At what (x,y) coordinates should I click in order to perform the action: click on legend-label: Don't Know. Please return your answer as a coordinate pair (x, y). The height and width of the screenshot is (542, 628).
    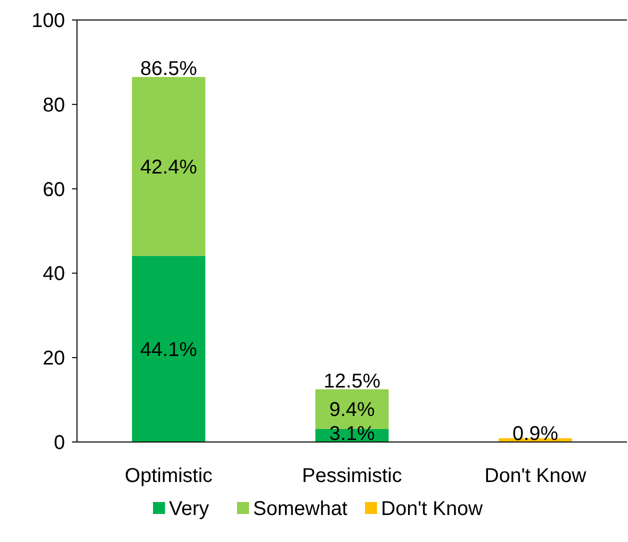
    Looking at the image, I should click on (432, 509).